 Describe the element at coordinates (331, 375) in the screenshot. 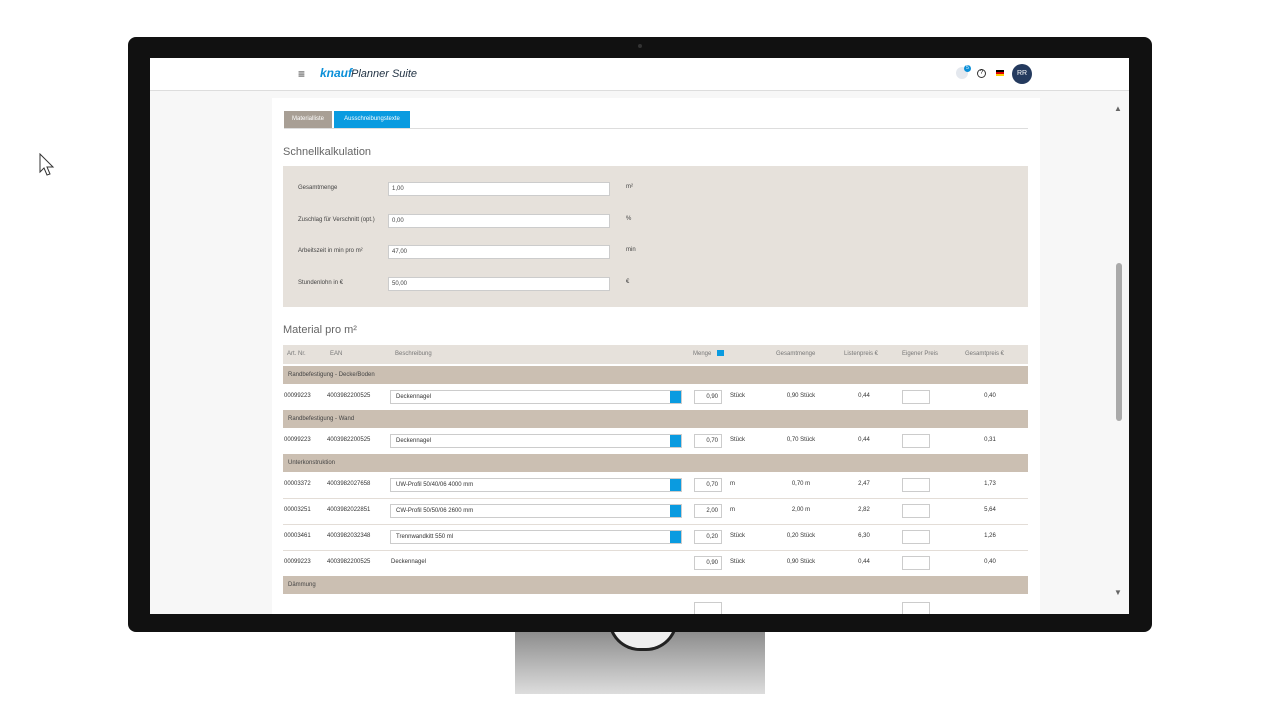

I see `group-name: Randbefestigung - Decke/Boden` at that location.